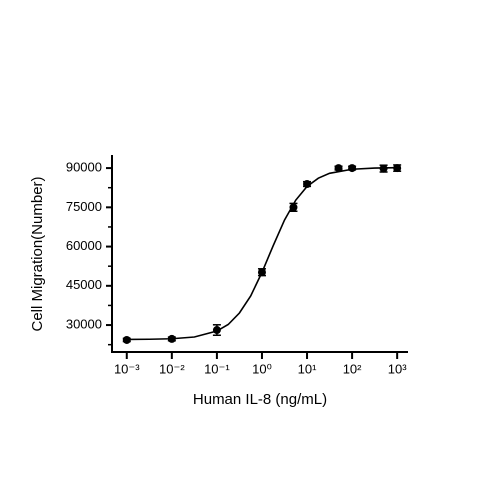 This screenshot has height=500, width=500. What do you see at coordinates (172, 368) in the screenshot?
I see `x-tick-label: 10⁻²` at bounding box center [172, 368].